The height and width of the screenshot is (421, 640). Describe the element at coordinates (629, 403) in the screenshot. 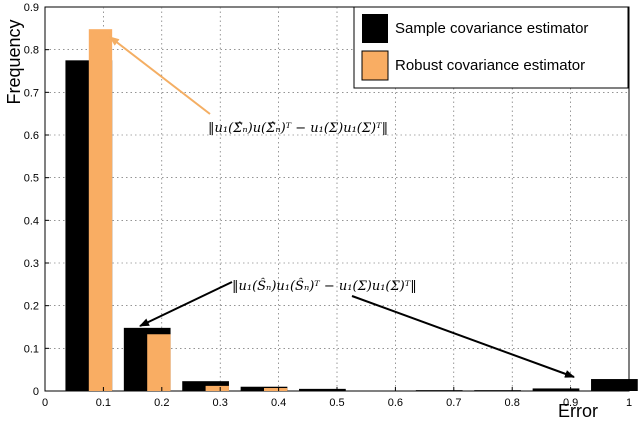

I see `x-tick-label: 1` at that location.